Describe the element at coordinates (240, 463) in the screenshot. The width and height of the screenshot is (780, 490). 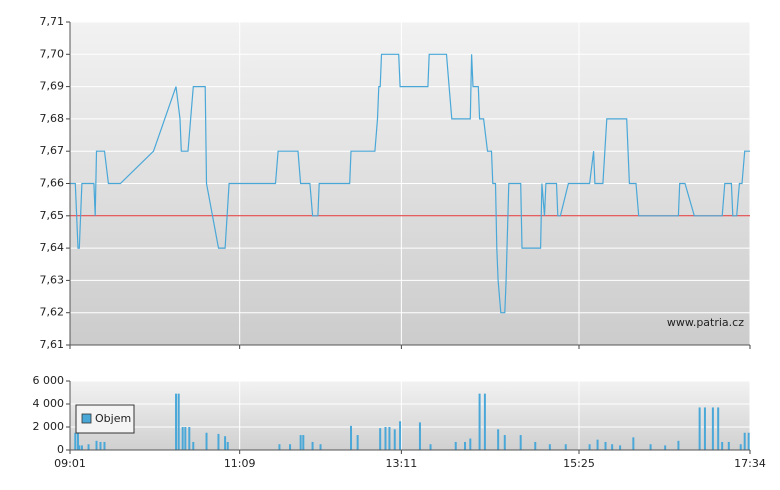
I see `x-tick-label: 11:09` at that location.